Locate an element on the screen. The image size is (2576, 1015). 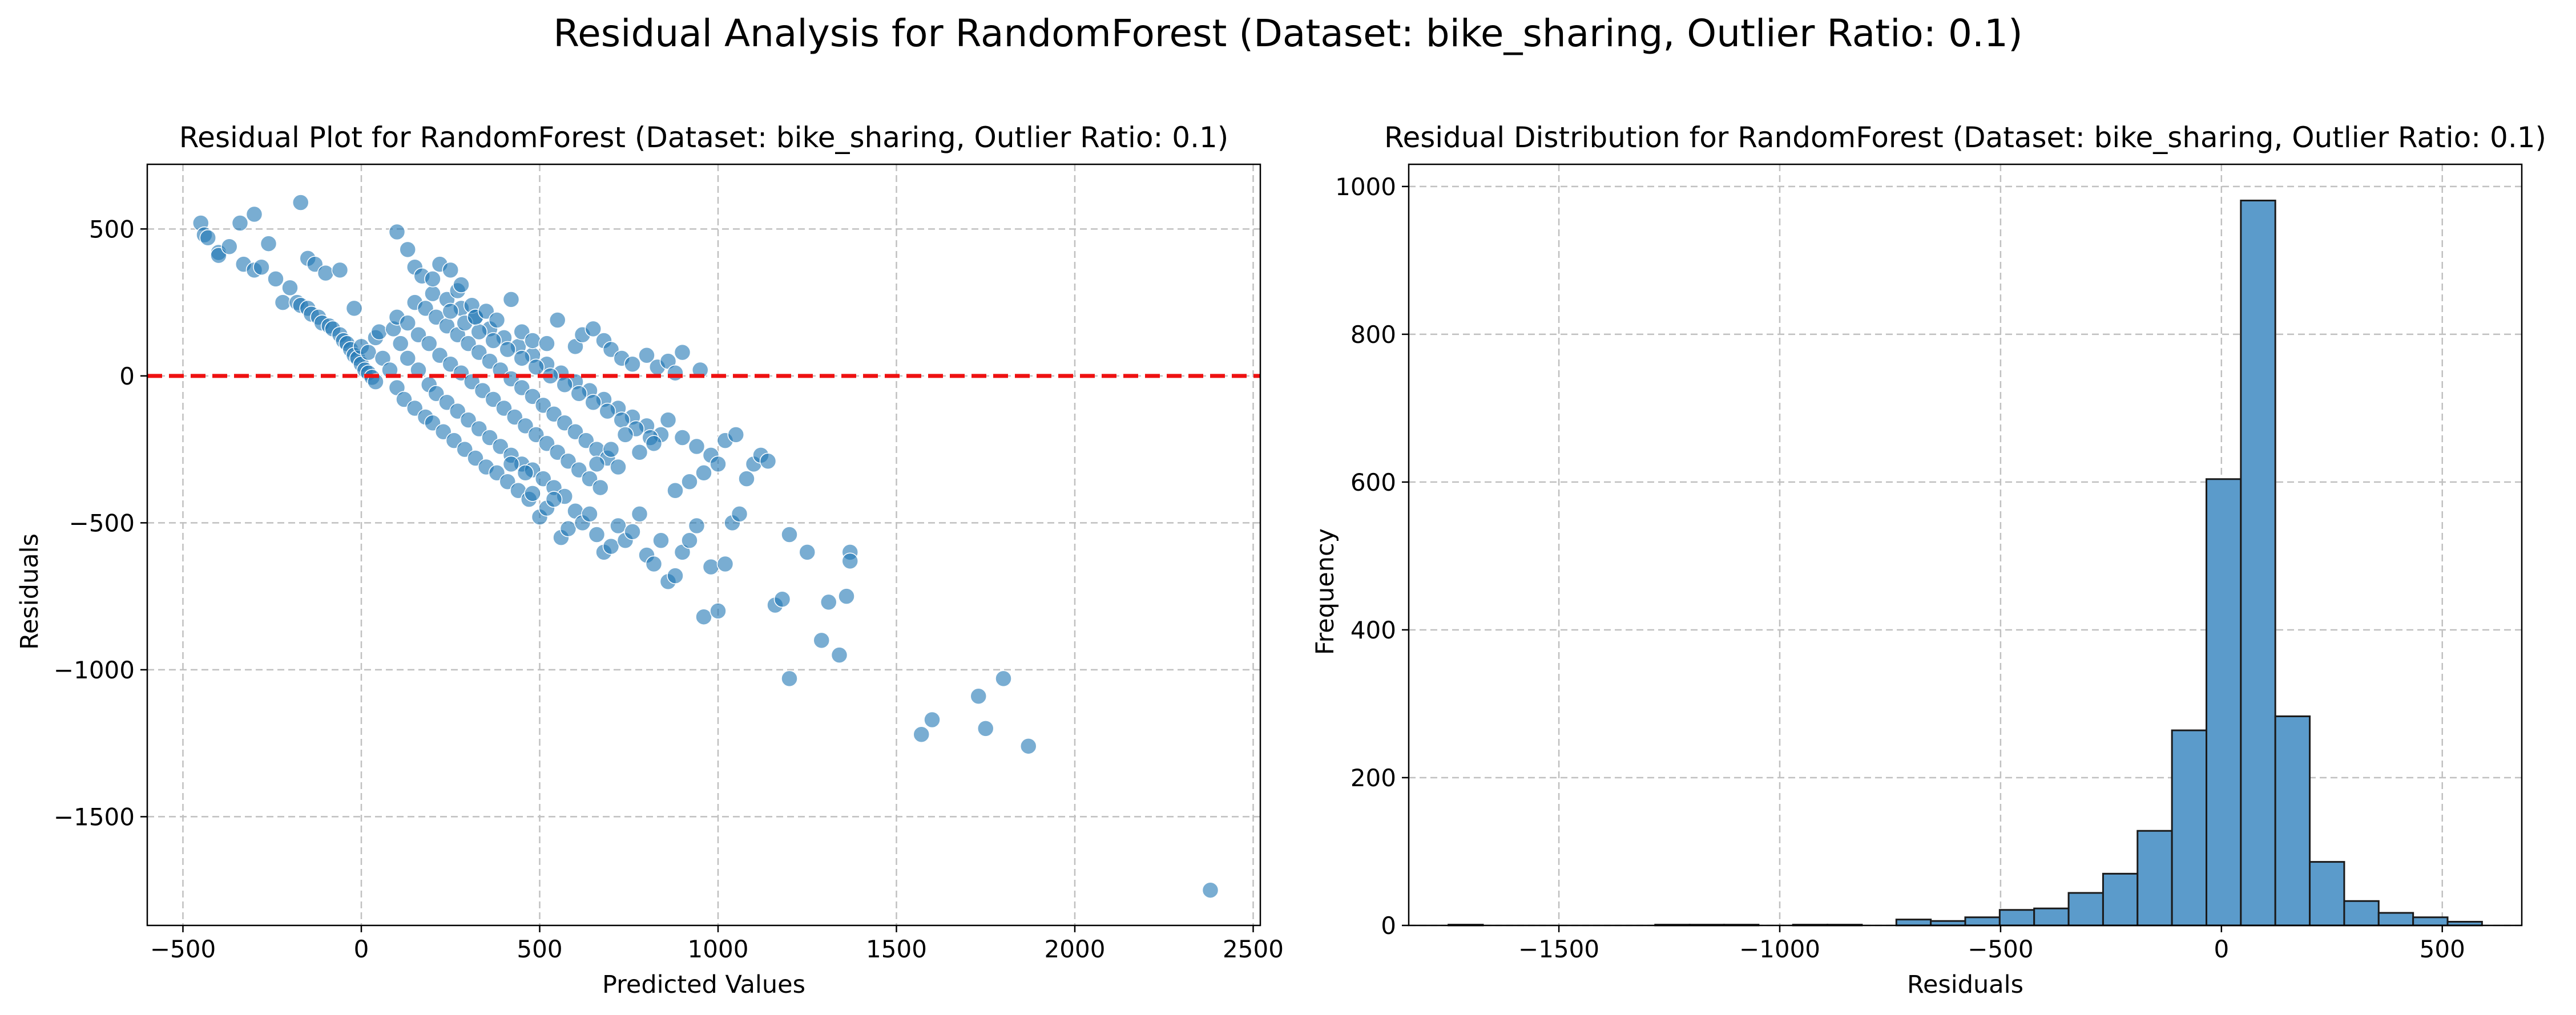
histogram-x-tick-label: −1500 is located at coordinates (1559, 949).